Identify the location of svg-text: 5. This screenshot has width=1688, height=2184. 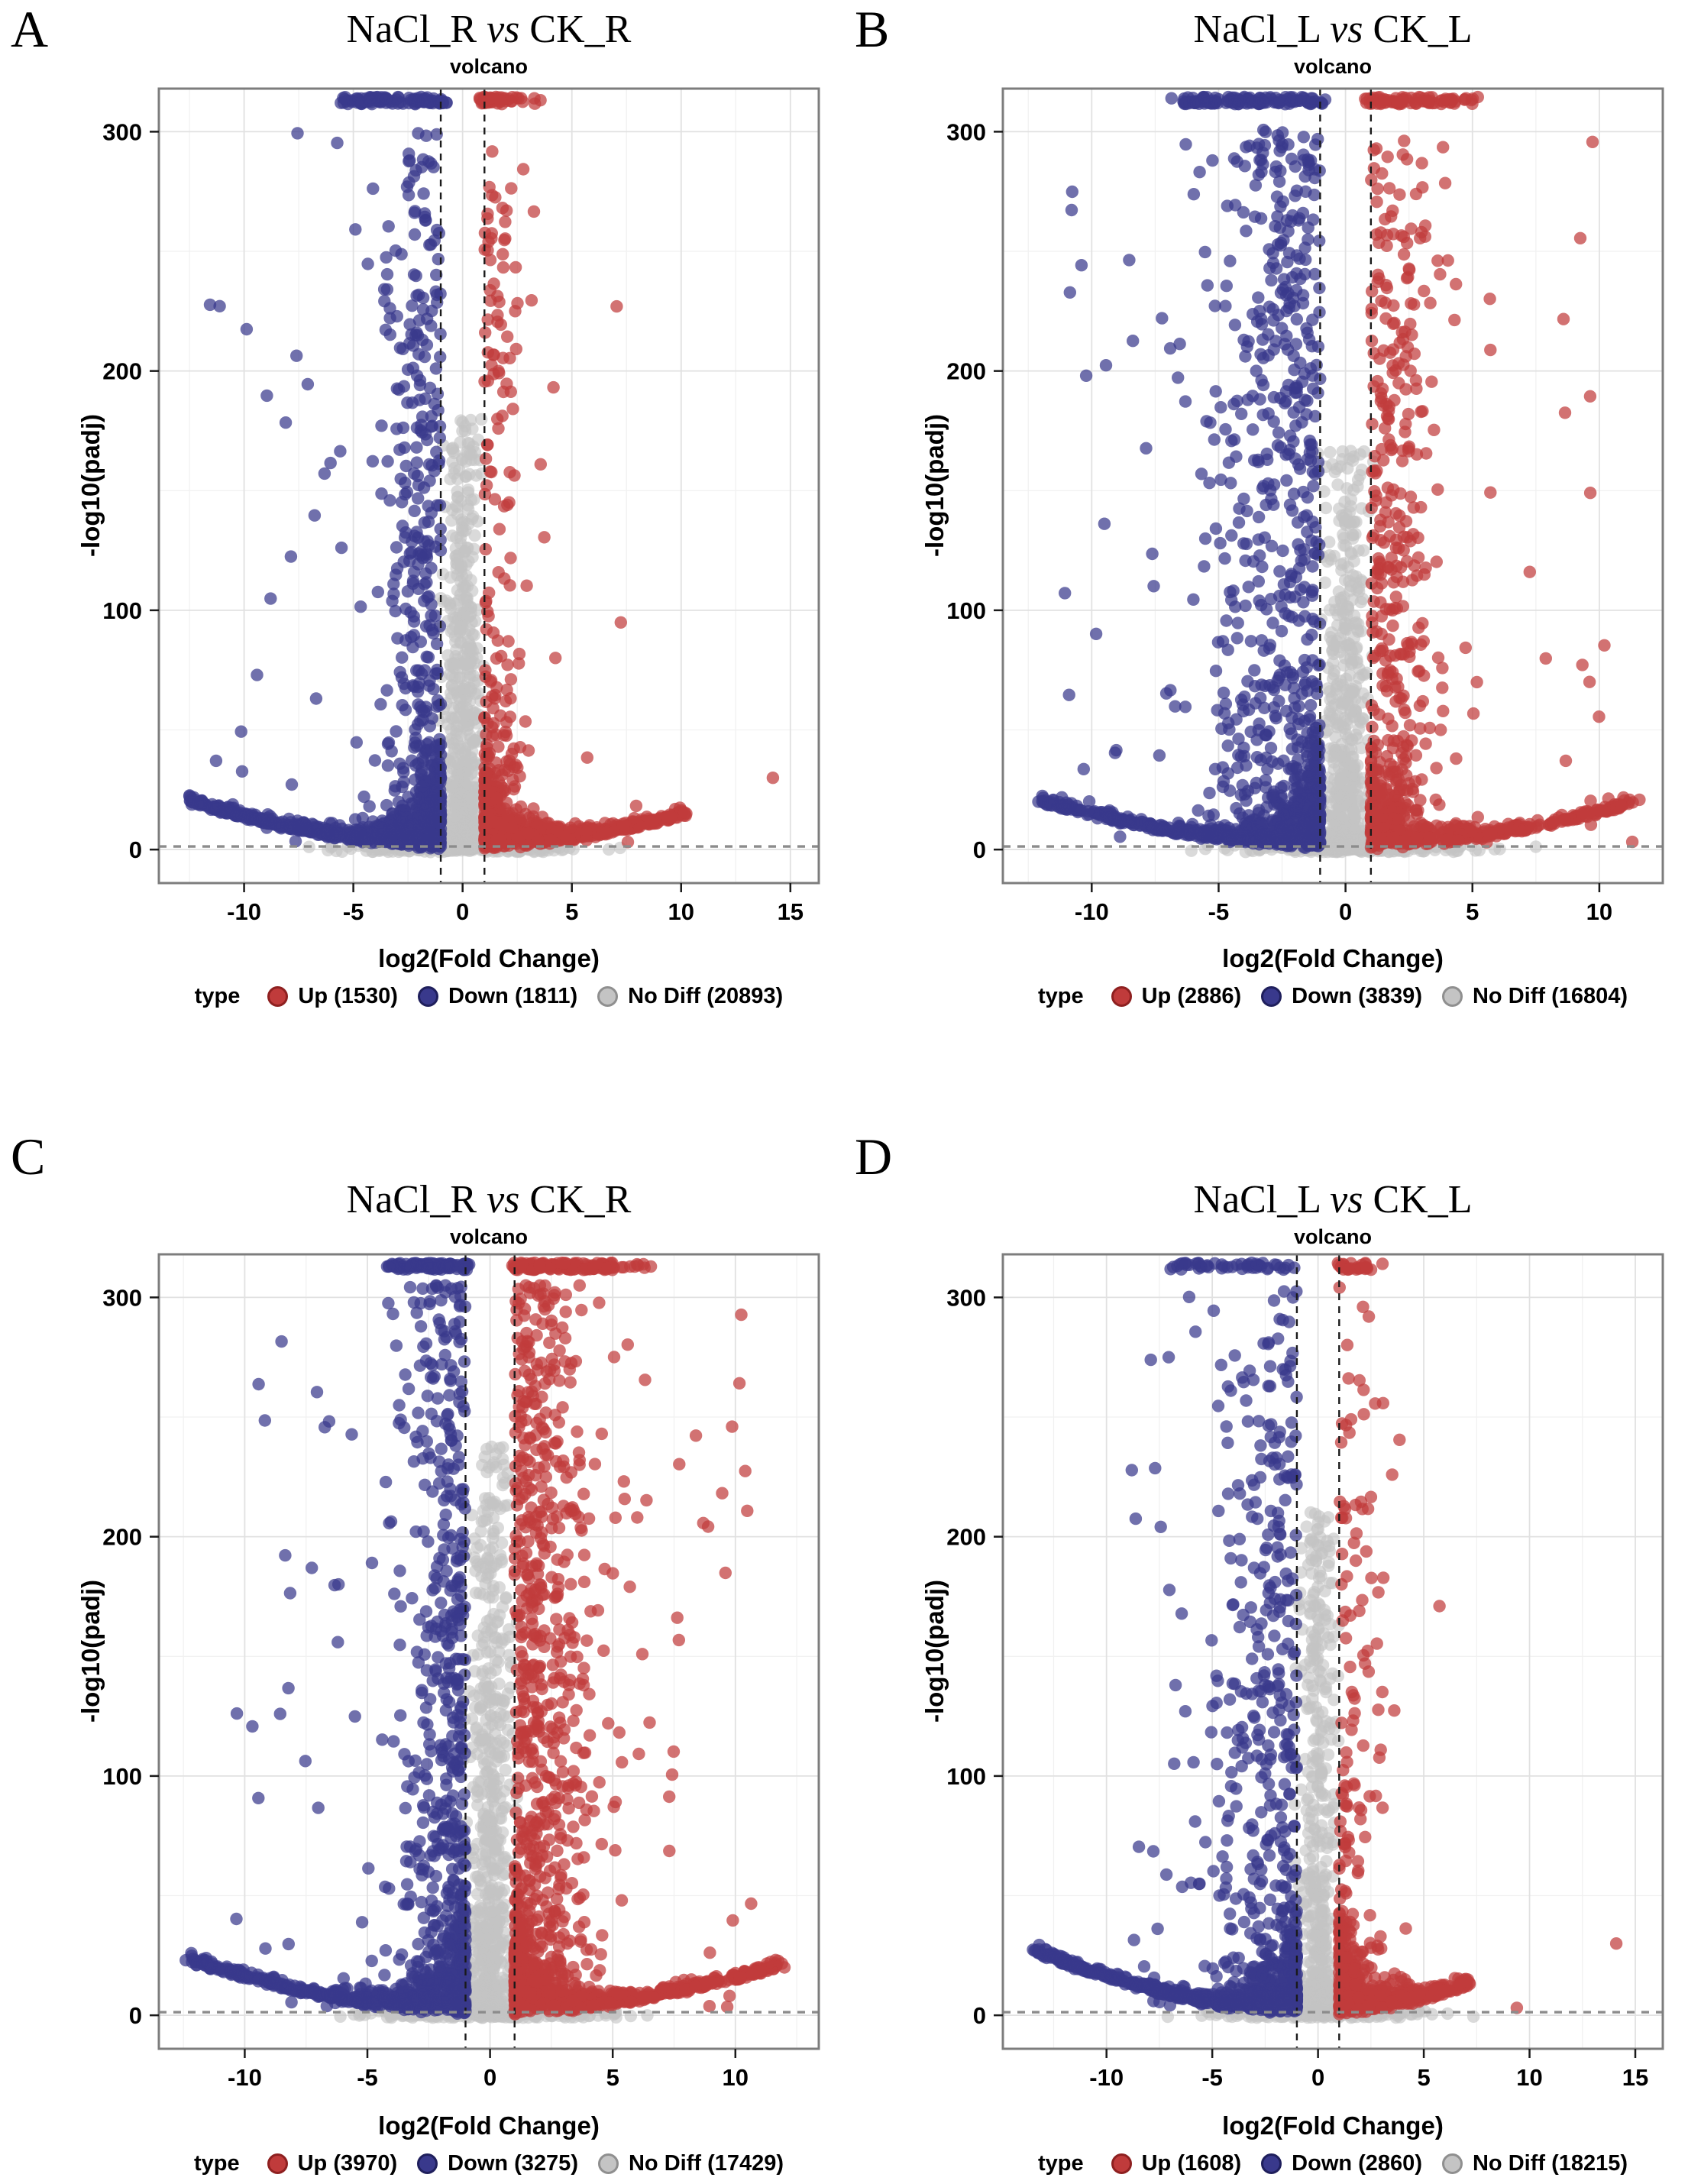
(571, 912).